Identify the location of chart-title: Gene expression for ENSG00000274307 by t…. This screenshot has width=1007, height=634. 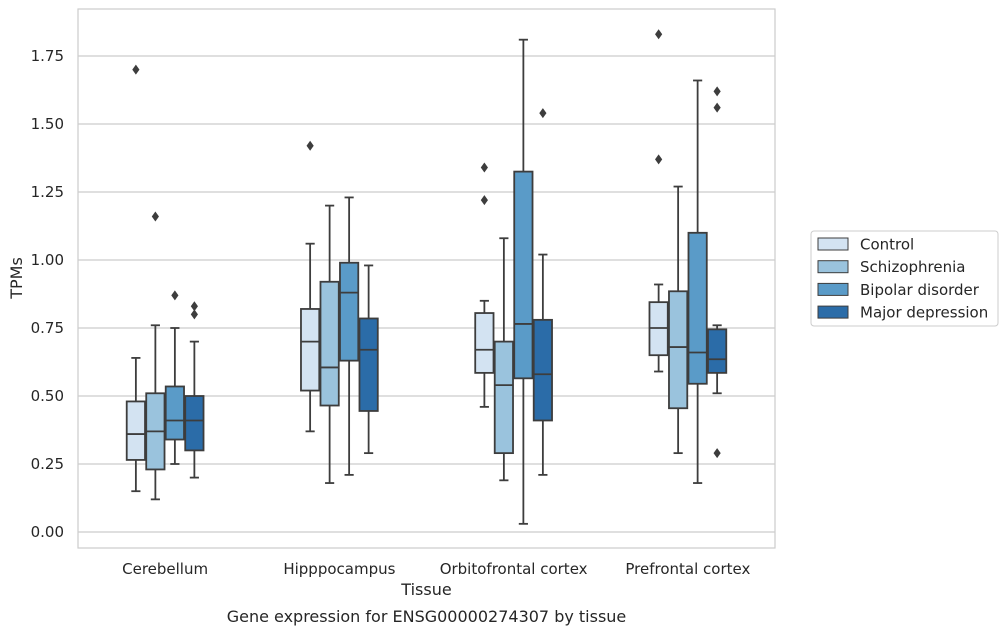
(427, 616).